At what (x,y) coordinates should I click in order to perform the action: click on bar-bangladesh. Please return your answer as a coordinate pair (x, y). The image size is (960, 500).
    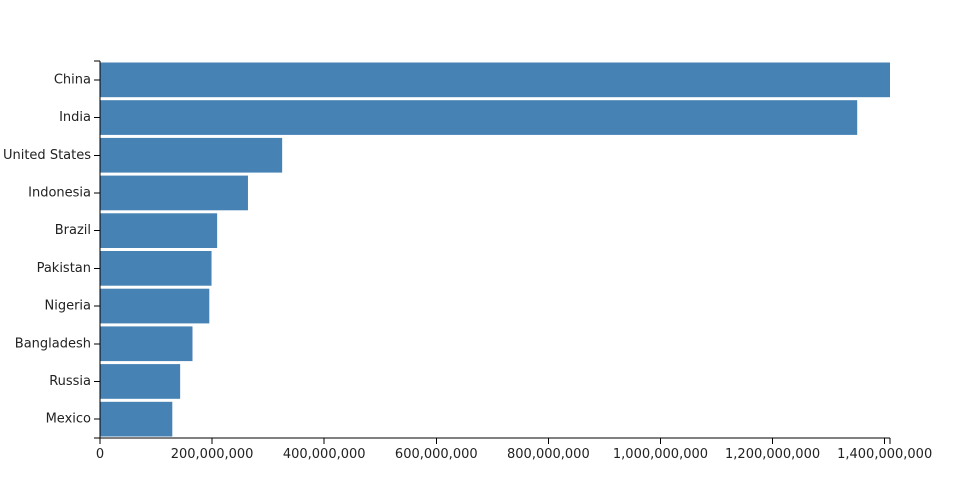
    Looking at the image, I should click on (146, 344).